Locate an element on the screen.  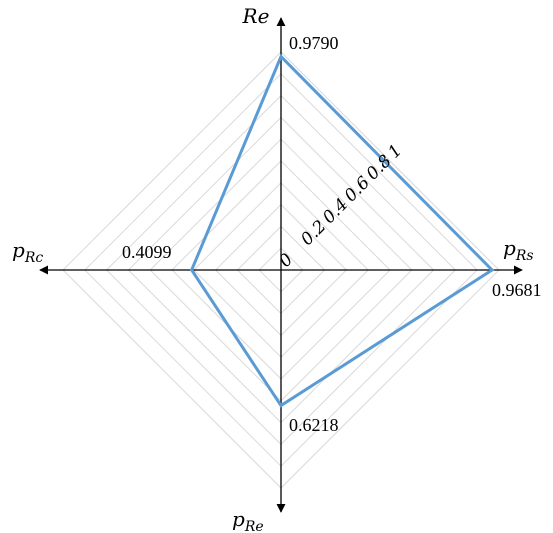
data-label-left: 0.4099 is located at coordinates (147, 252).